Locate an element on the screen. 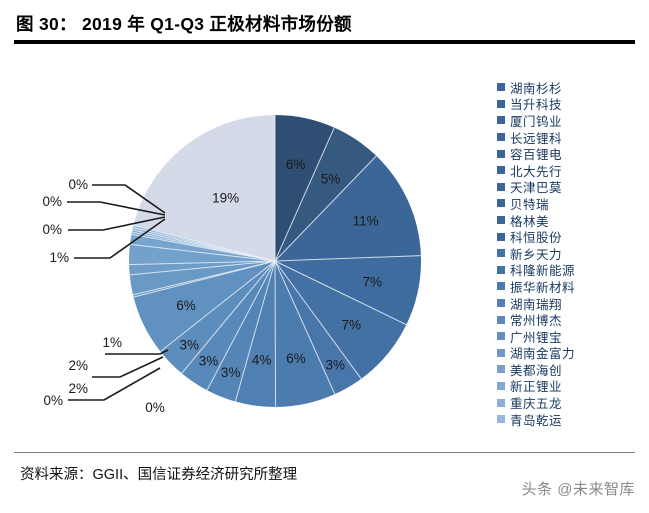 The image size is (649, 513). legend-item: 新正锂业 is located at coordinates (570, 386).